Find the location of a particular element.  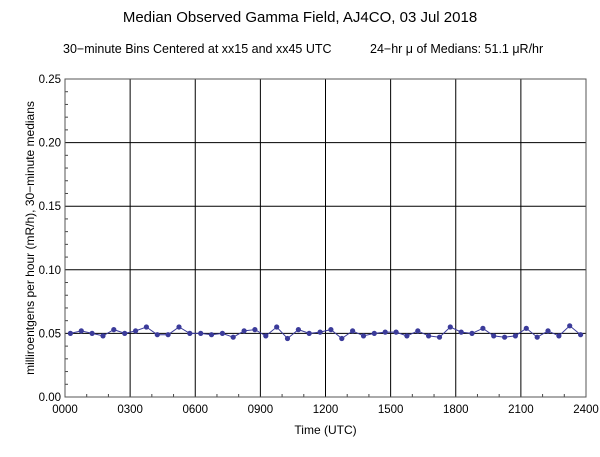

chart-subtitle-mean: 24−hr μ of Medians: 51.1 μR/hr is located at coordinates (457, 49).